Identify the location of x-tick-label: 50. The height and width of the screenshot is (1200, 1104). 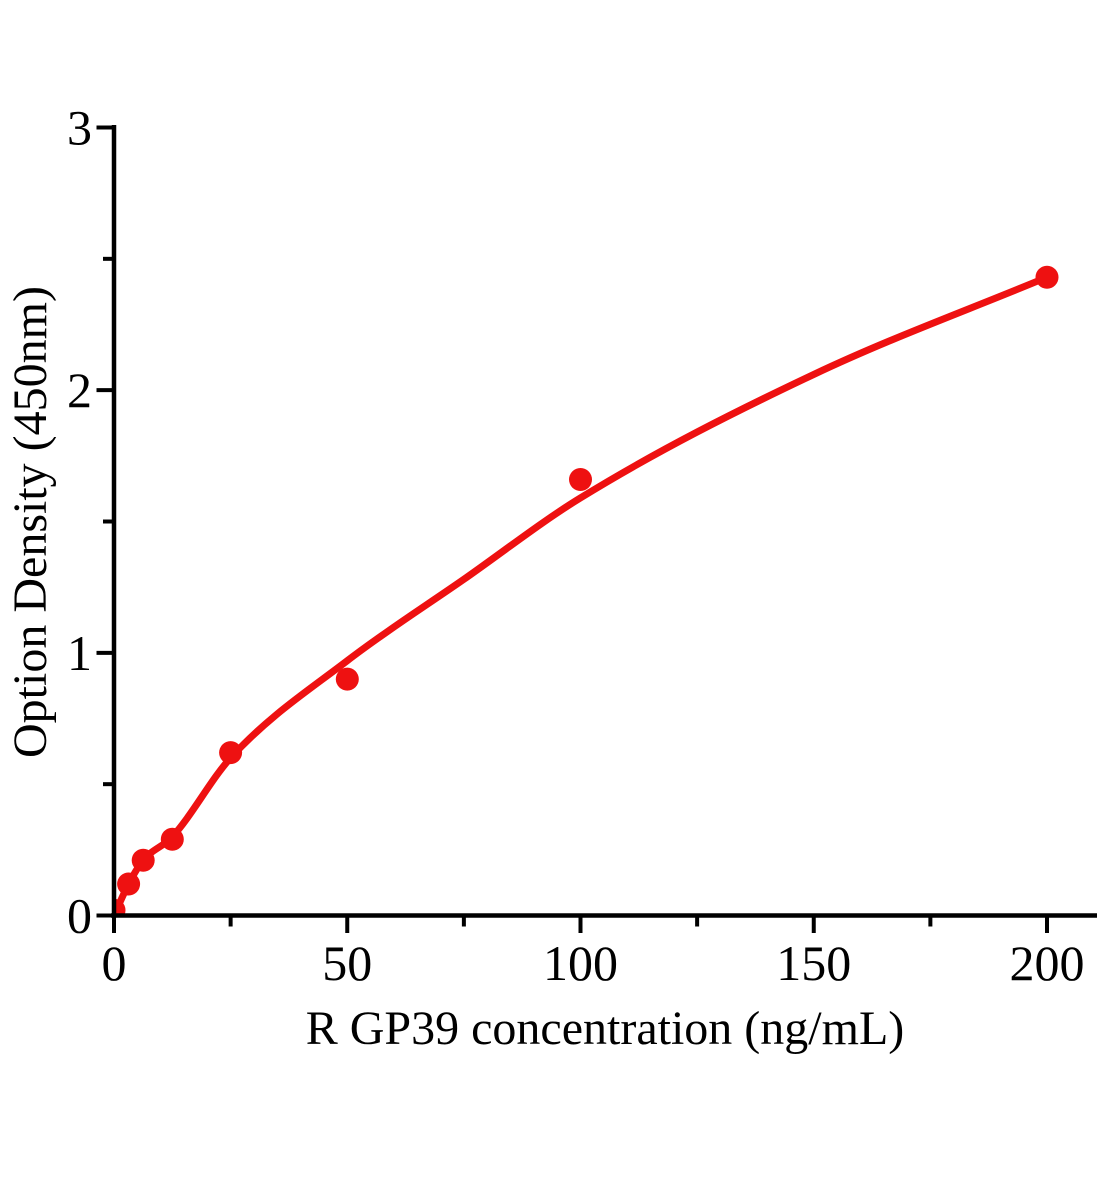
(347, 963).